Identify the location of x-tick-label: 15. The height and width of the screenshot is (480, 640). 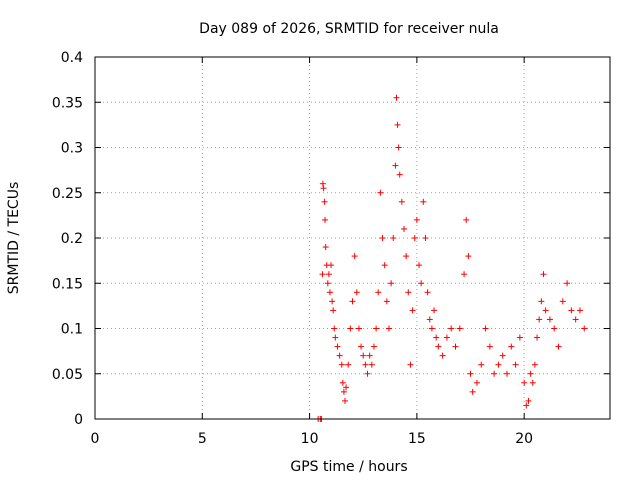
(417, 439).